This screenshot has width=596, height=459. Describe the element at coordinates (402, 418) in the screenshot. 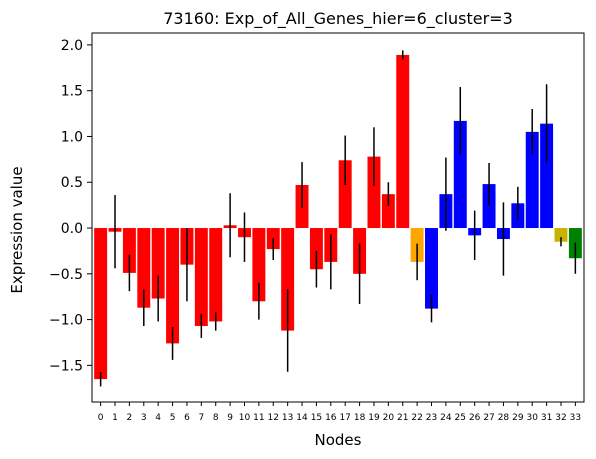

I see `x-tick-label: 21` at that location.